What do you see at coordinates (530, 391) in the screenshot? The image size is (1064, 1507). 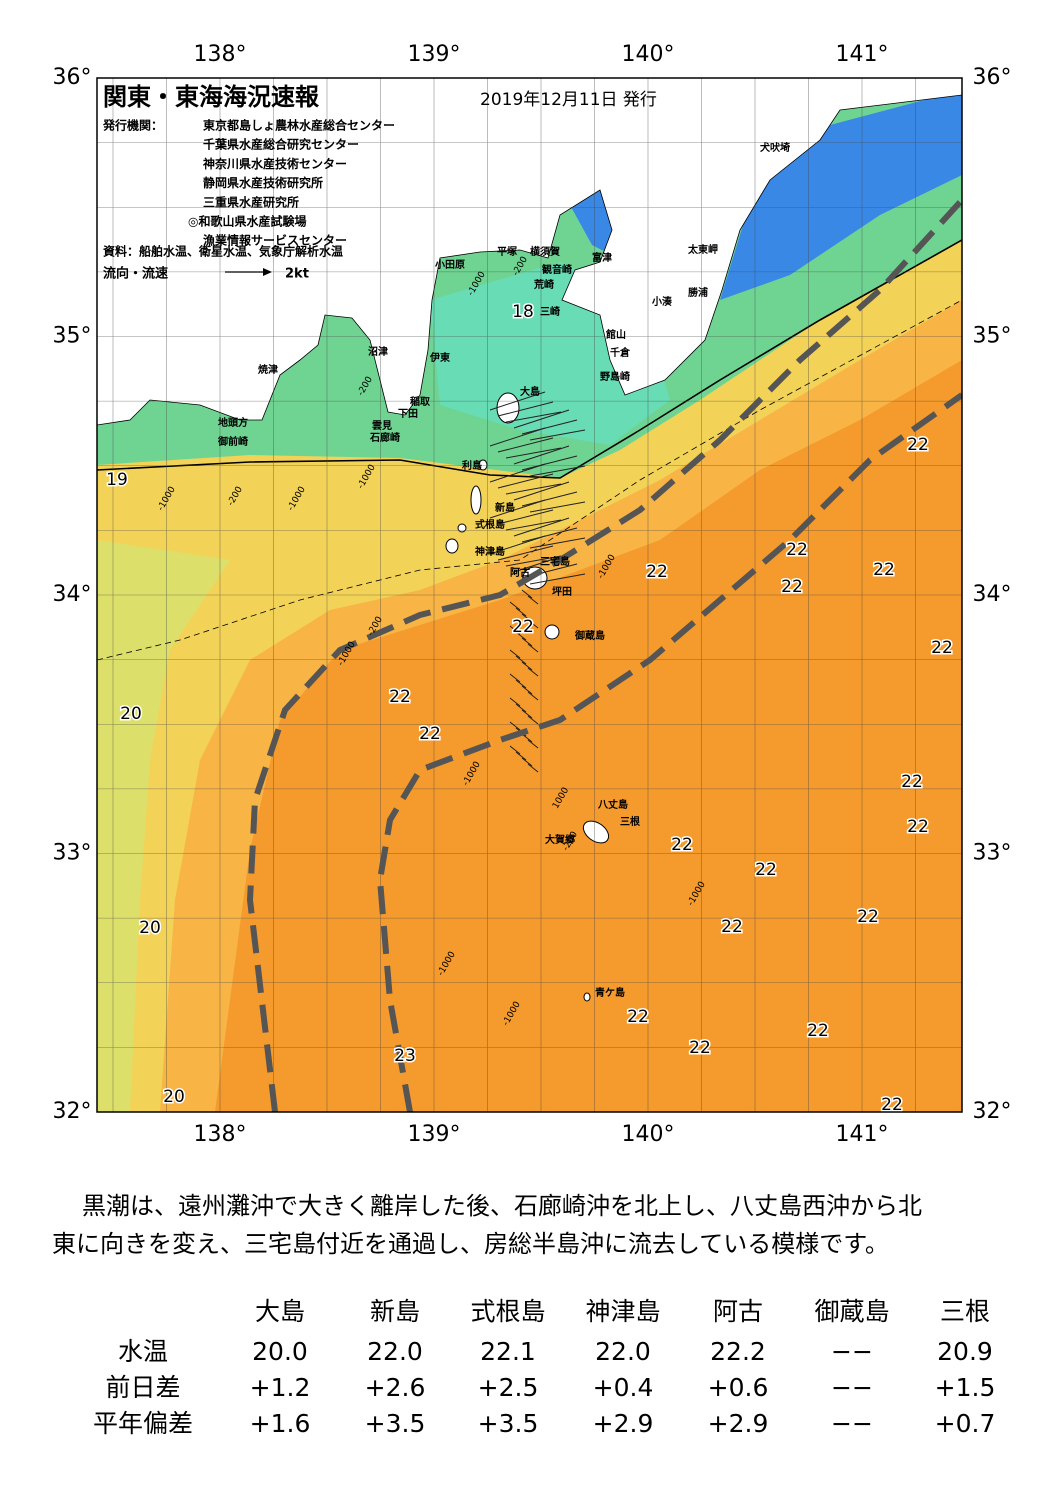 I see `place-name: 大島` at bounding box center [530, 391].